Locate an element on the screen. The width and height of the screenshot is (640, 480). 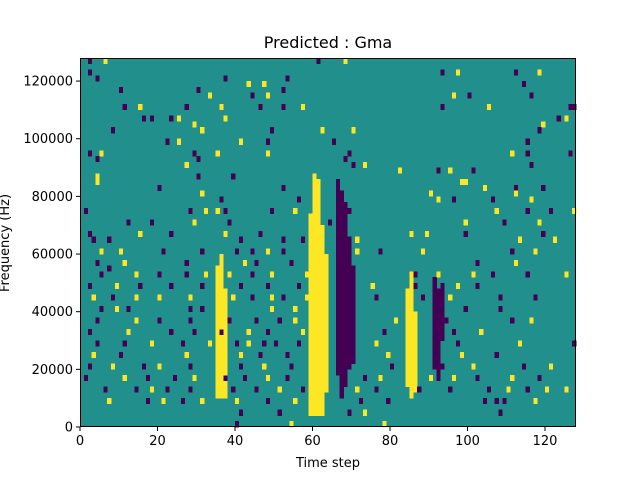
y-tick-label: 60000 is located at coordinates (52, 255).